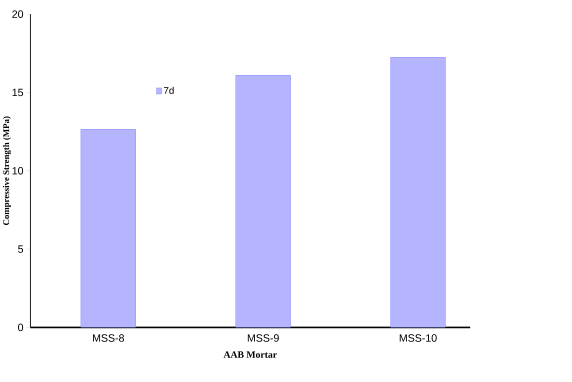 Image resolution: width=572 pixels, height=382 pixels. Describe the element at coordinates (169, 90) in the screenshot. I see `legend-label: 7d` at that location.